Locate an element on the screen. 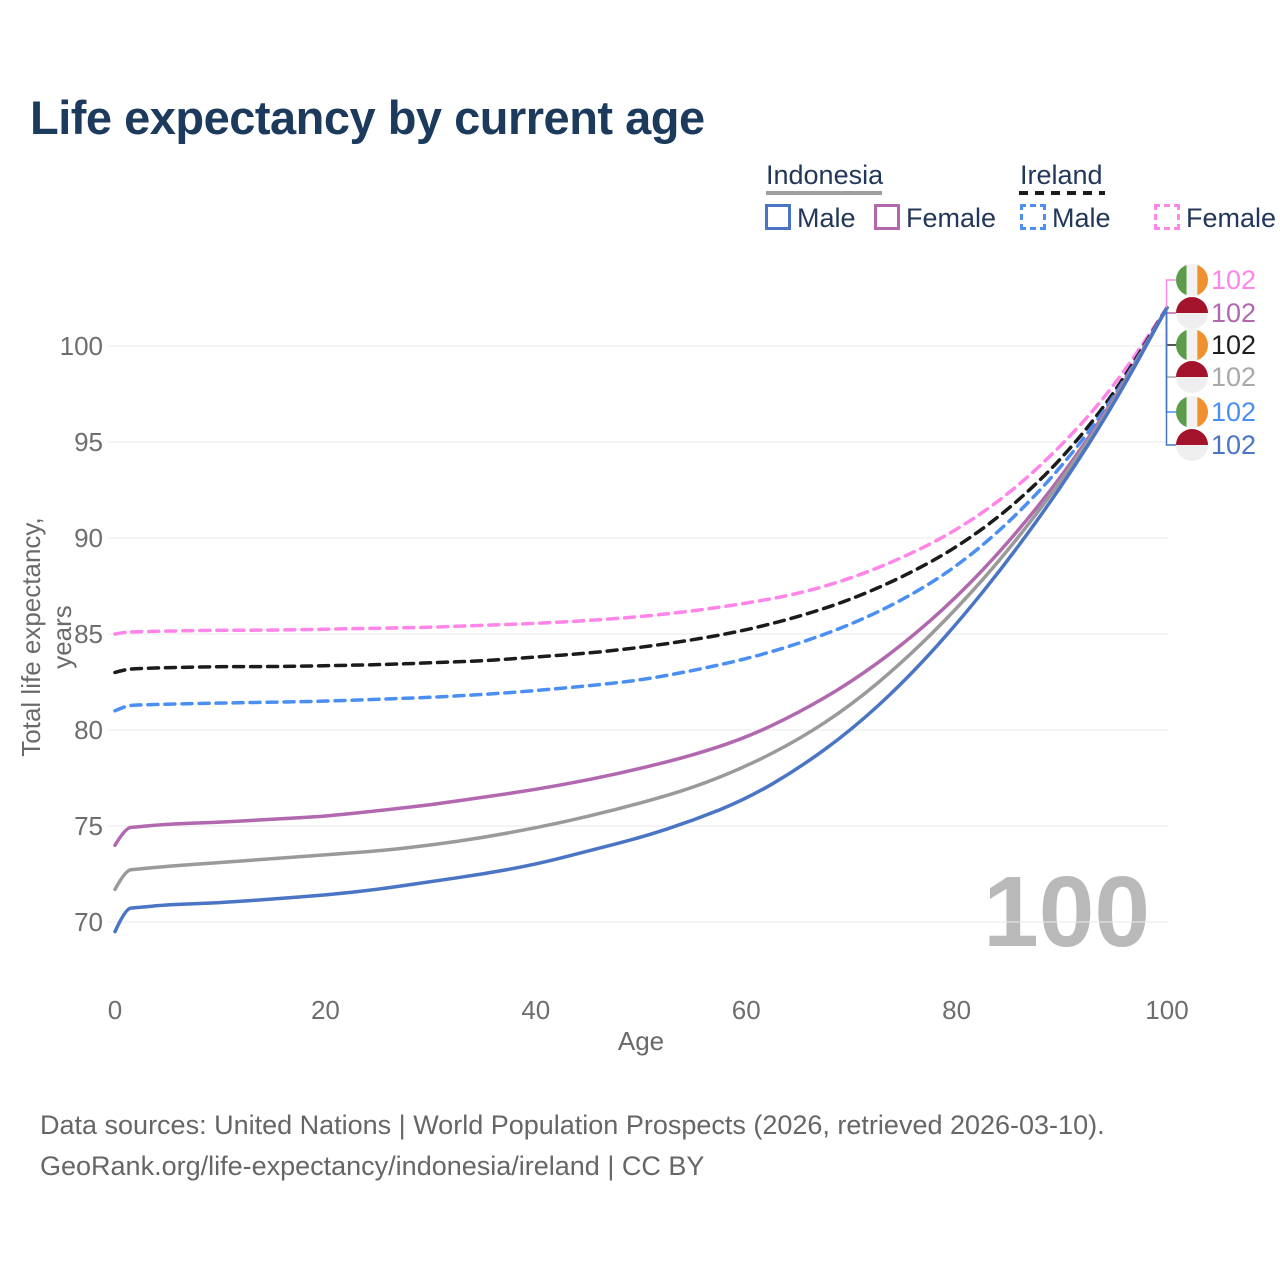 The width and height of the screenshot is (1280, 1280). legend-label-indonesia-female: Female is located at coordinates (951, 218).